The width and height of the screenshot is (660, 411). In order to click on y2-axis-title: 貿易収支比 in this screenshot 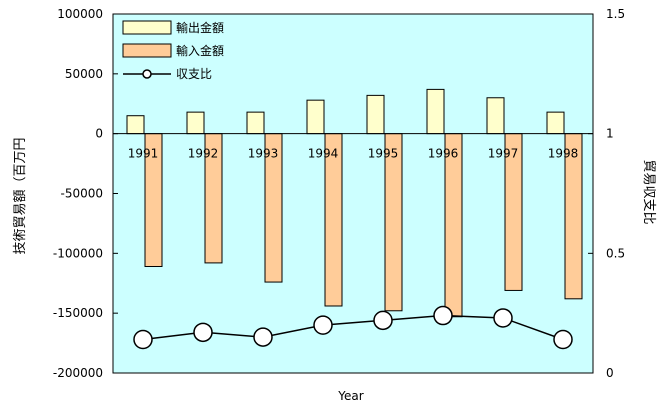, I will do `click(648, 191)`.